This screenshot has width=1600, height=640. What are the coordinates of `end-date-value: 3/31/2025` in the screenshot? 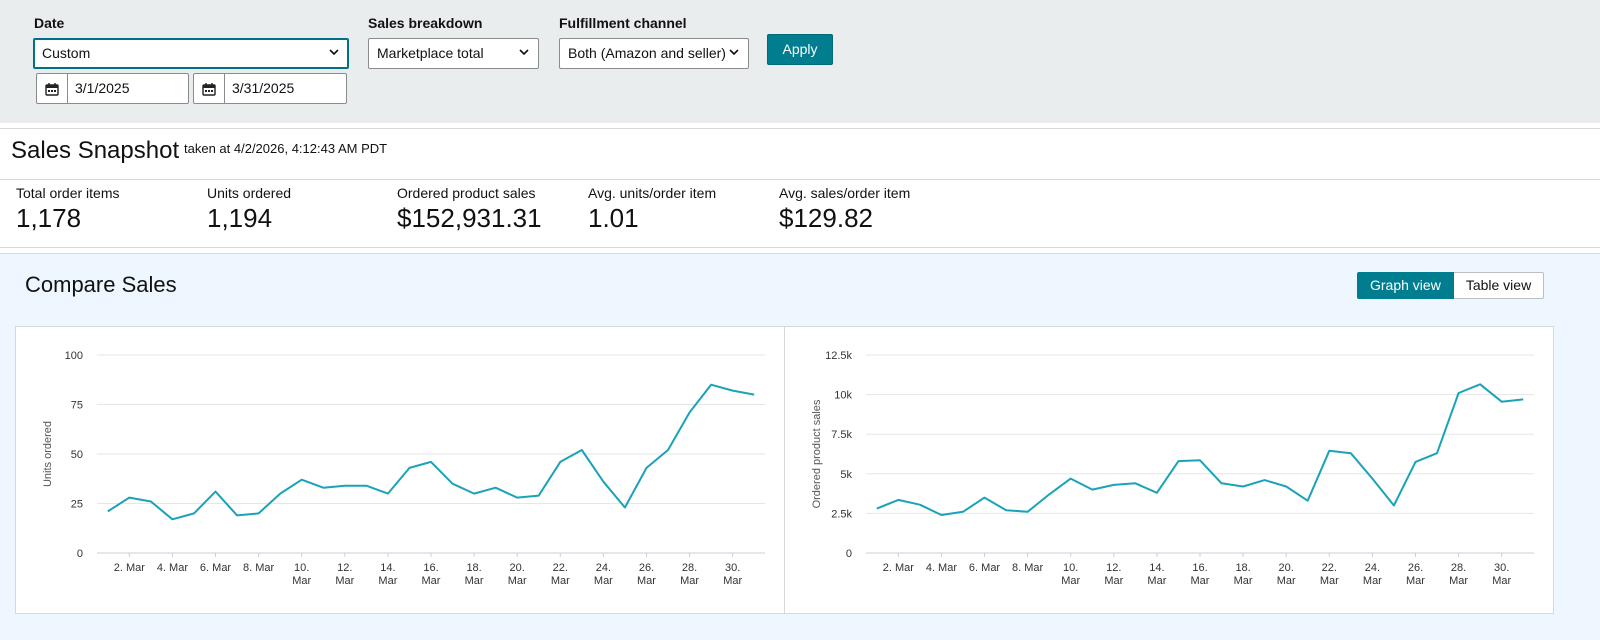 It's located at (263, 88).